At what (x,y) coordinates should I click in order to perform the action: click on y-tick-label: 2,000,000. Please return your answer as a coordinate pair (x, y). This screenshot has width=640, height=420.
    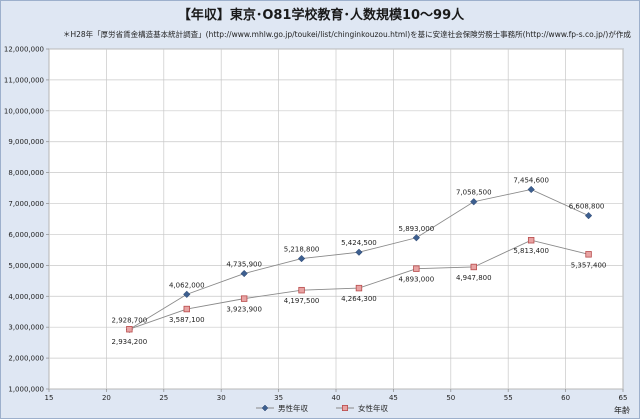
    Looking at the image, I should click on (26, 359).